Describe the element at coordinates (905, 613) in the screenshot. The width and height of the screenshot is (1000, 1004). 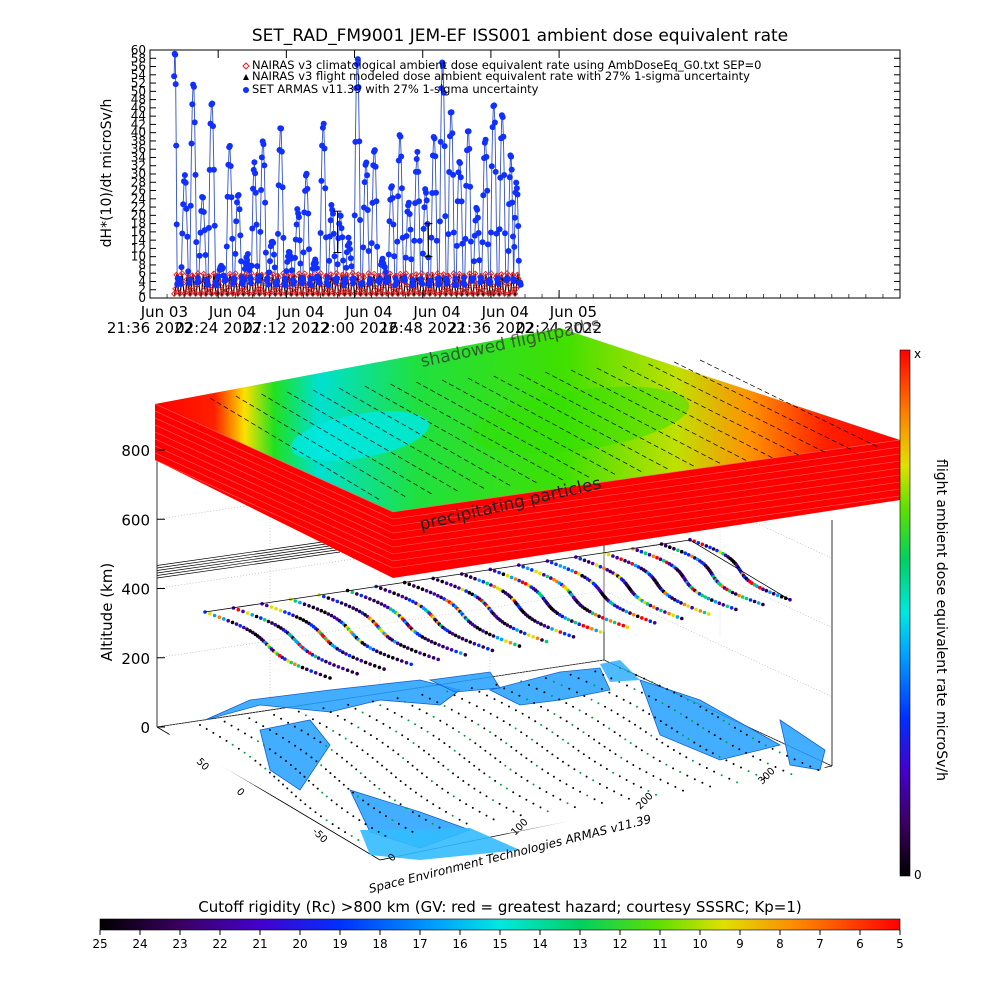
I see `dose-colorbar` at that location.